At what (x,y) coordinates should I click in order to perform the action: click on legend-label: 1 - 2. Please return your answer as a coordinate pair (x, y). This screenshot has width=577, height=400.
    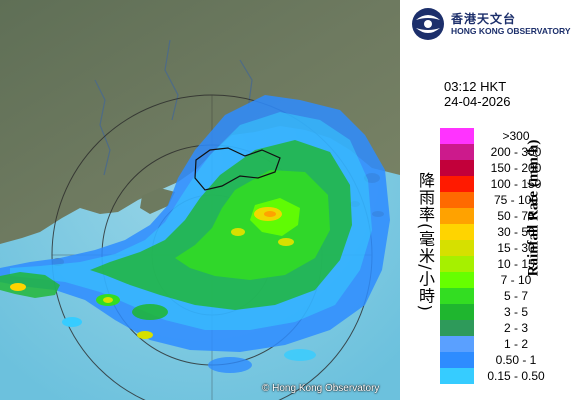
    Looking at the image, I should click on (515, 344).